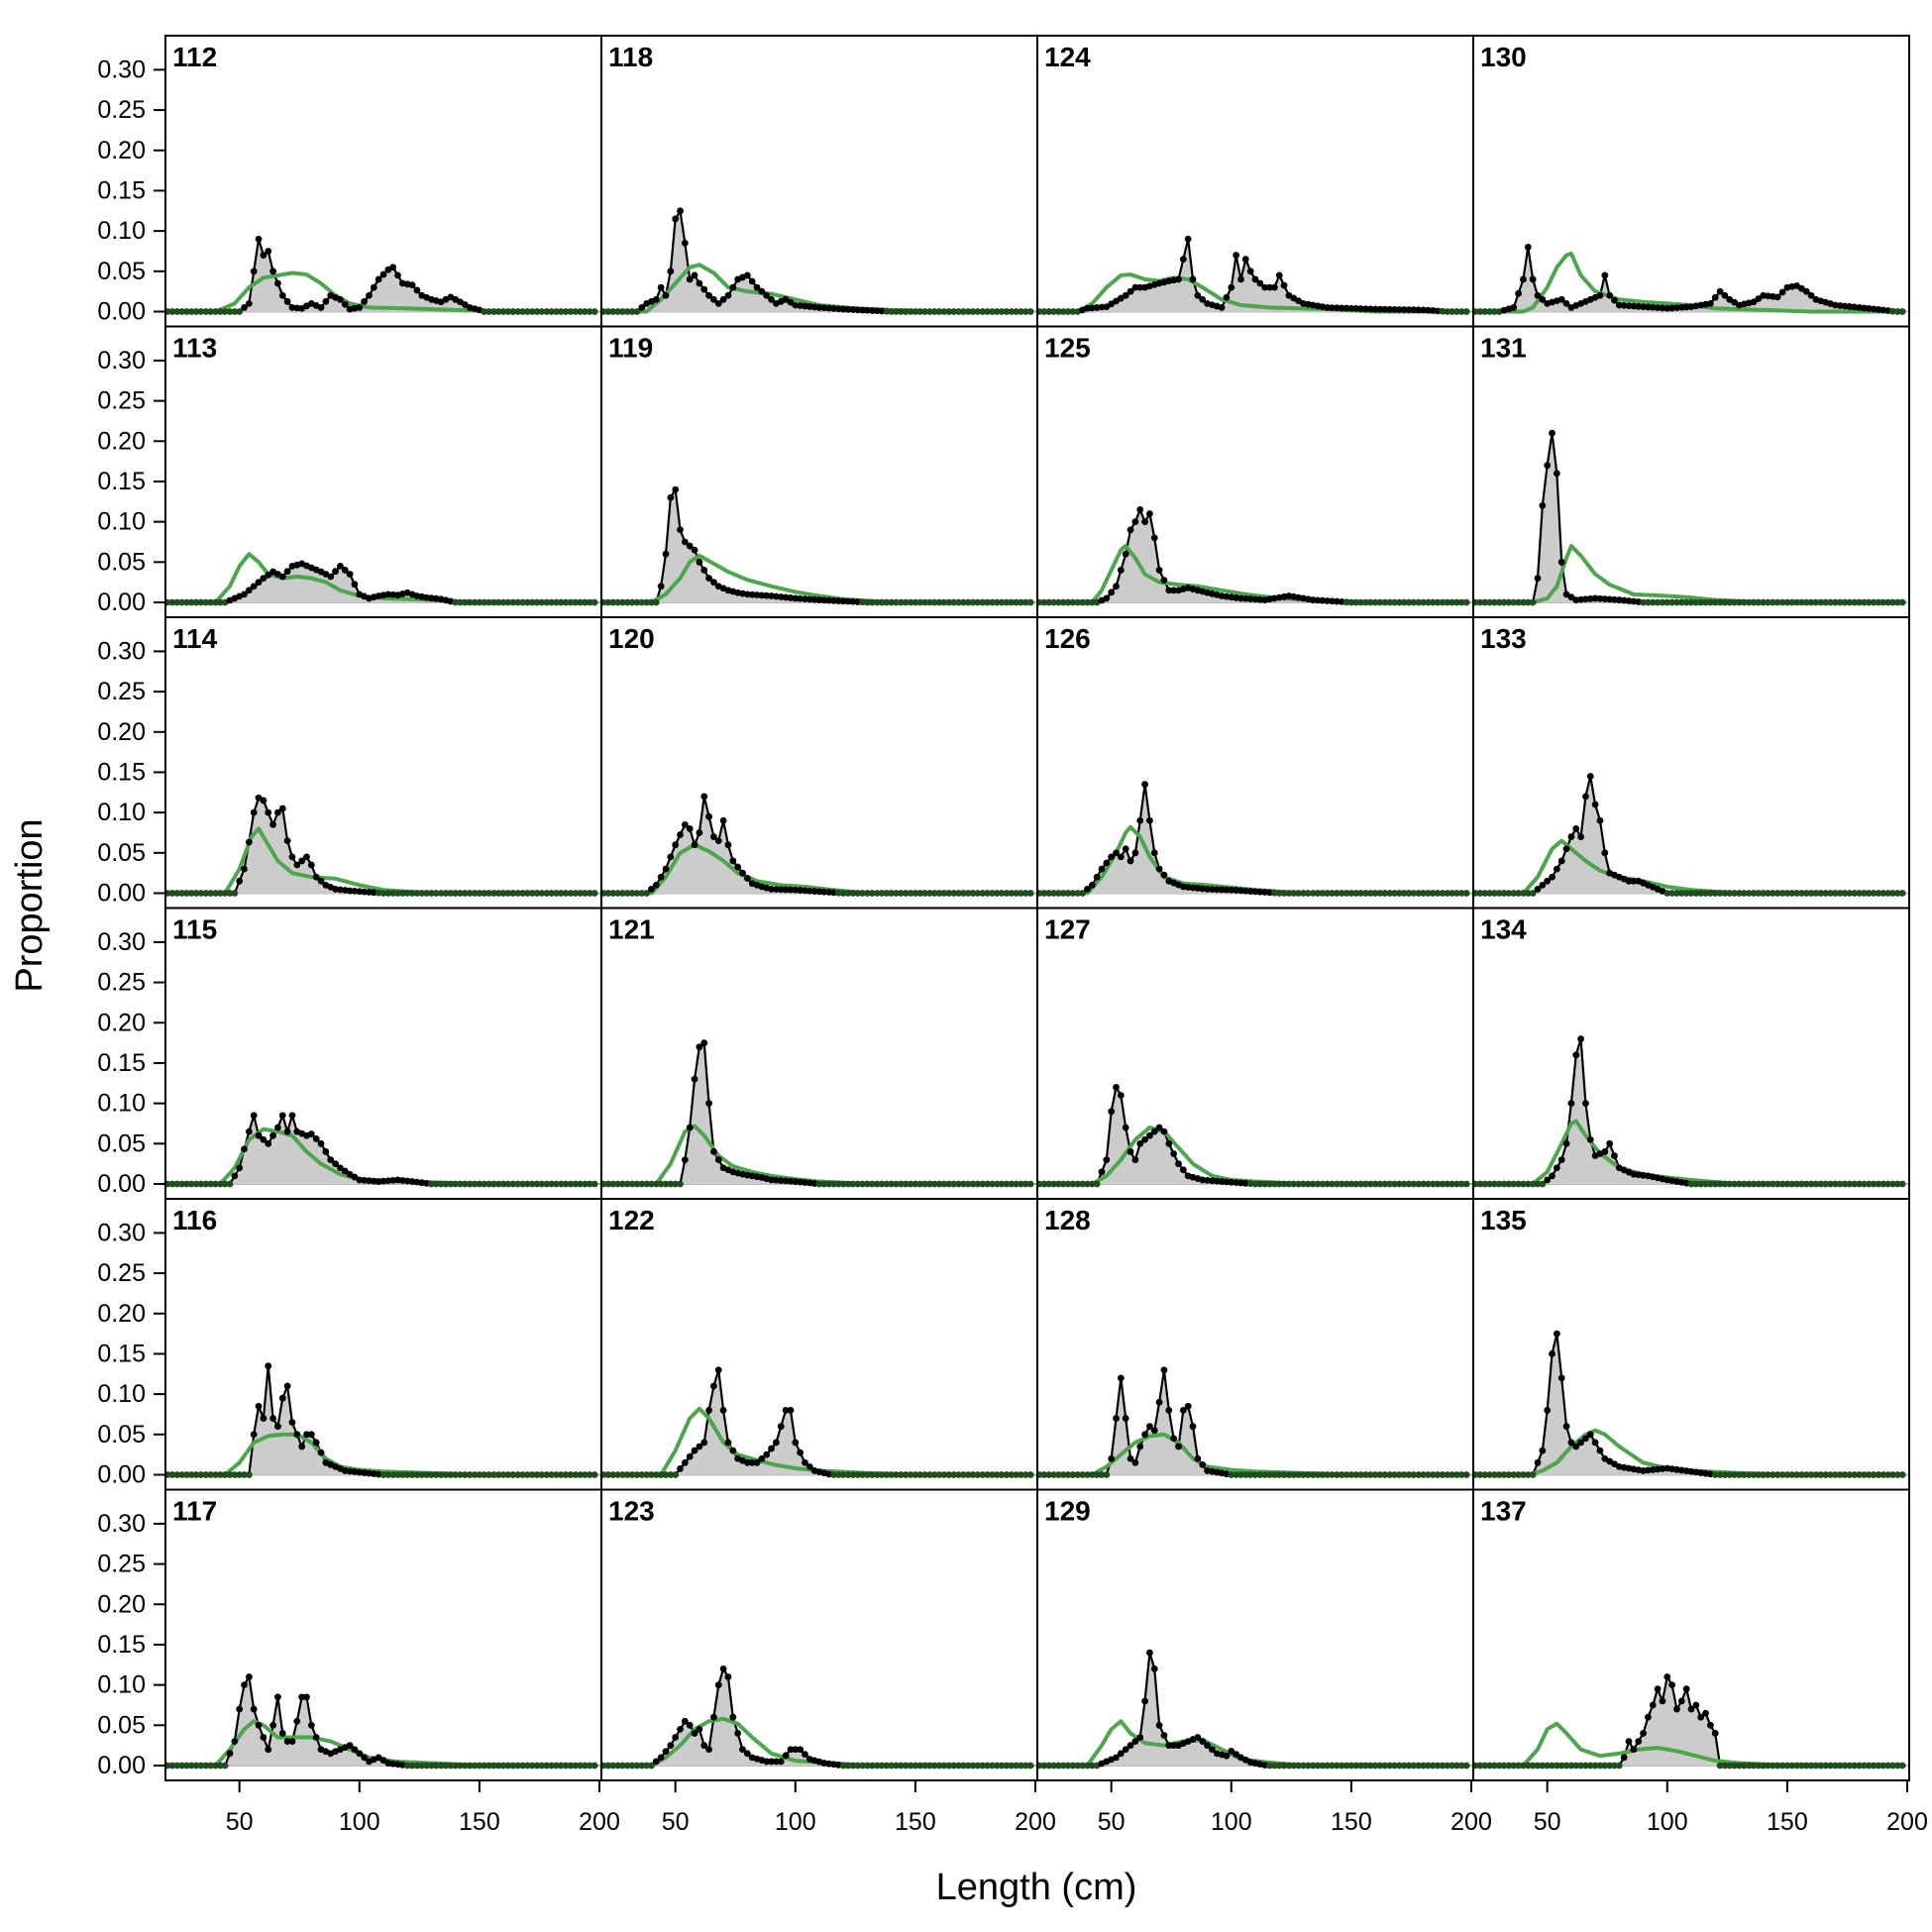  What do you see at coordinates (817, 845) in the screenshot?
I see `observed-area` at bounding box center [817, 845].